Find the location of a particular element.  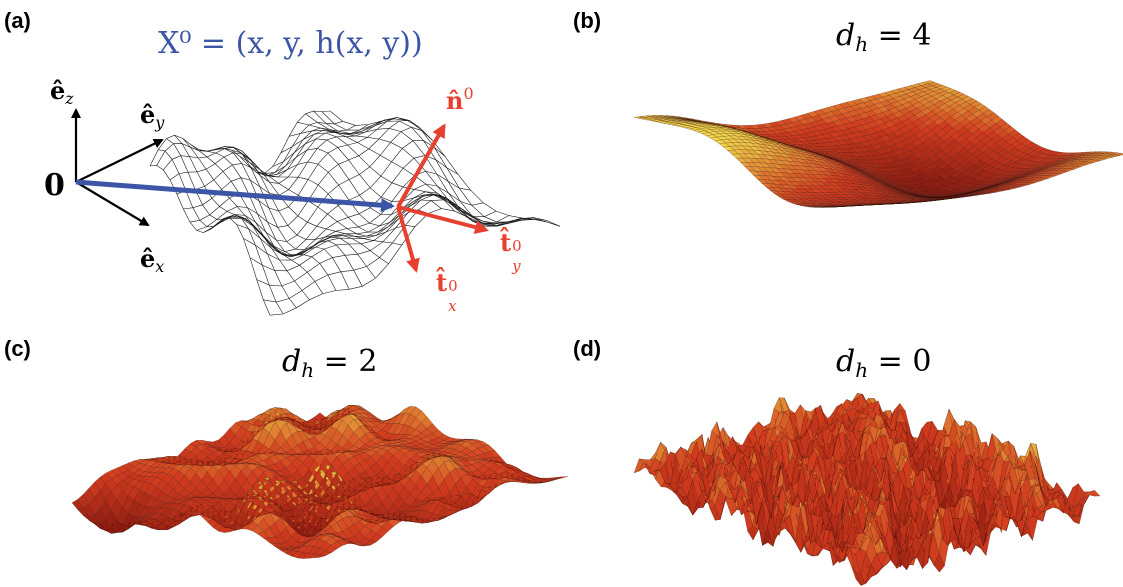

panel-d-title-lhs: d is located at coordinates (846, 361).